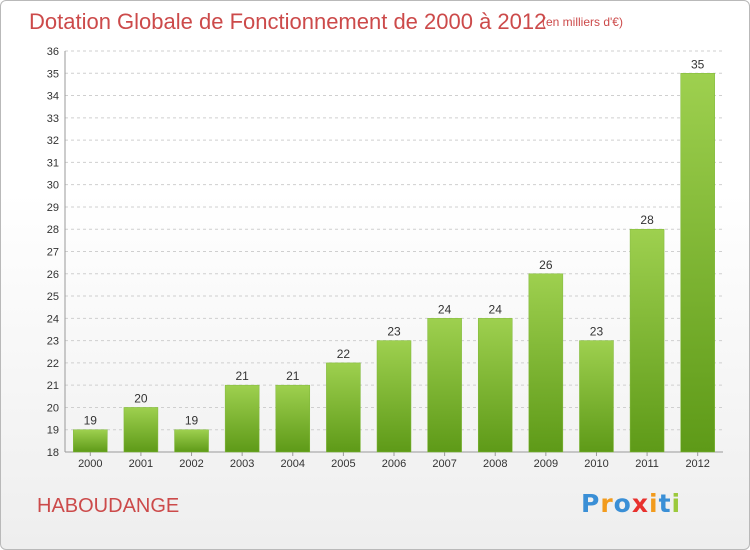  What do you see at coordinates (640, 503) in the screenshot?
I see `logo-letter: x` at bounding box center [640, 503].